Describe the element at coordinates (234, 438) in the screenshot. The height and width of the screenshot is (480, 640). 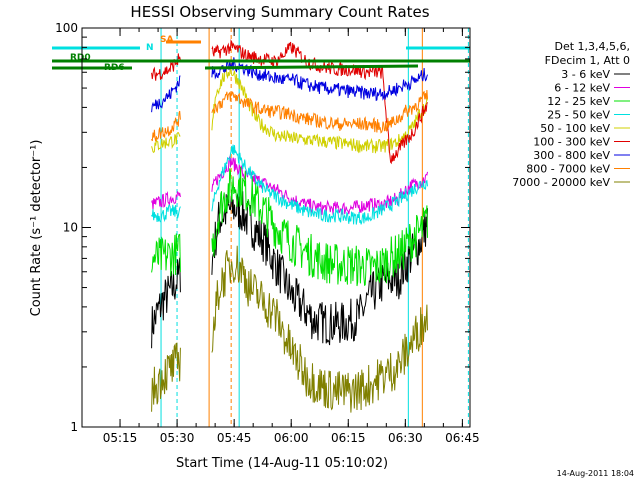
I see `x-tick-label: 05:45` at that location.